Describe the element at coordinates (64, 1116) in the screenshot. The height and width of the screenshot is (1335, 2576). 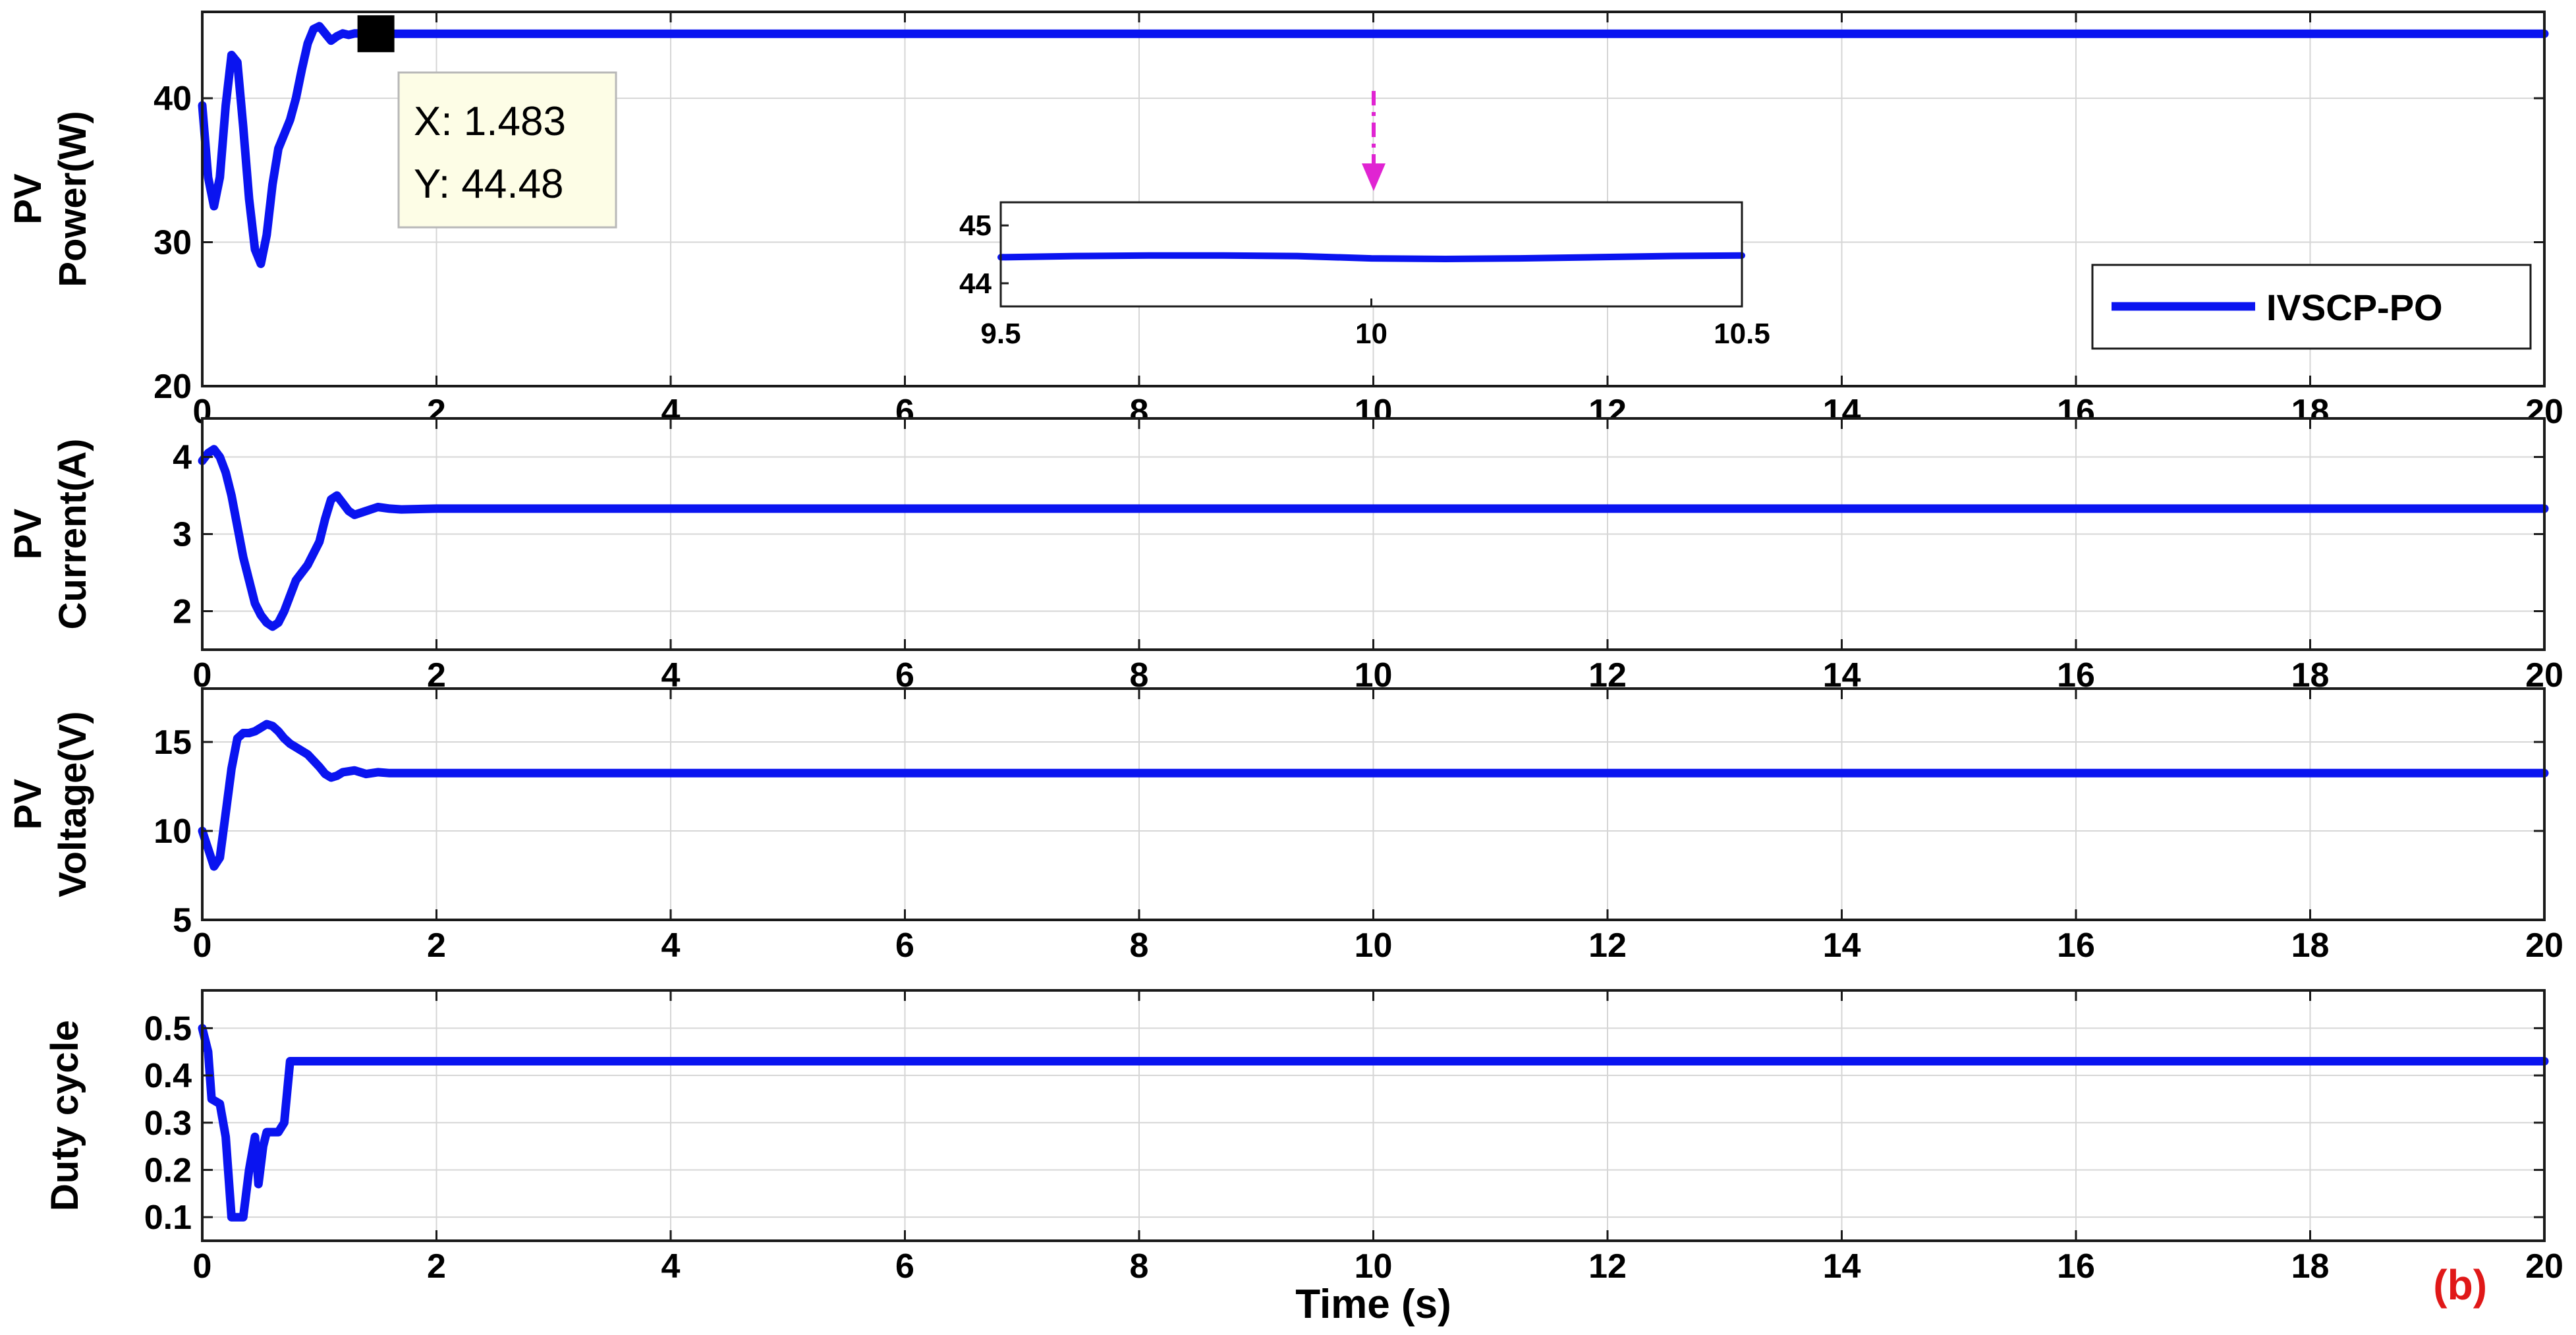
I see `y-axis-label: Duty cycle` at that location.